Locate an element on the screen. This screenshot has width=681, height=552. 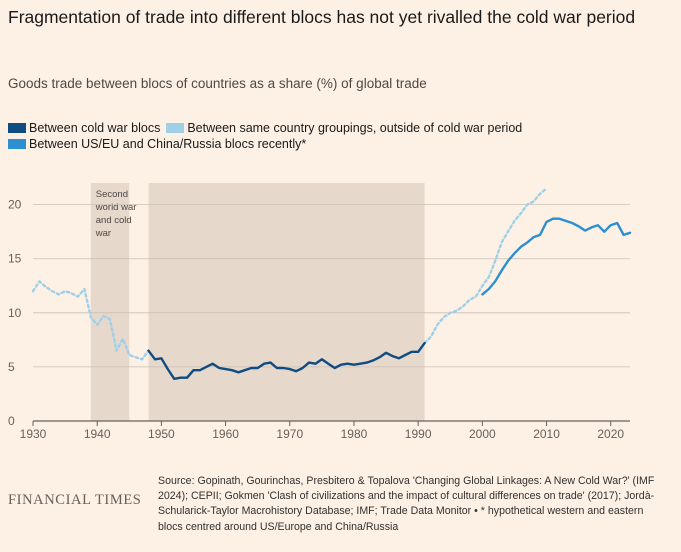
x-tick-label-1930: 1930 is located at coordinates (33, 434).